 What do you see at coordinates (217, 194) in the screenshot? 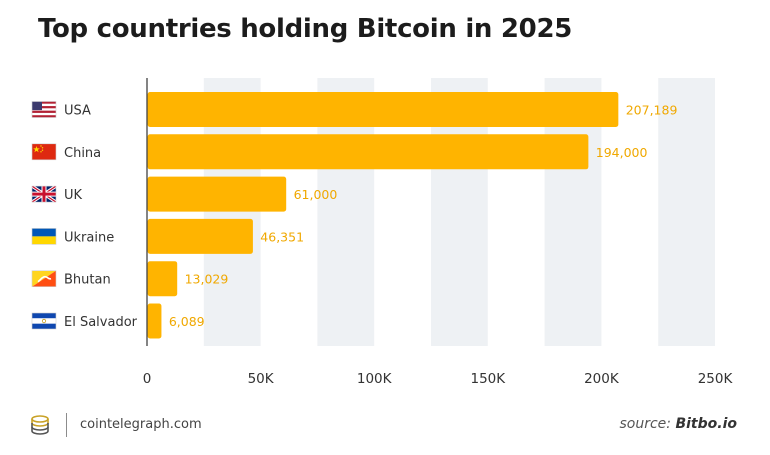
I see `bar-uk` at bounding box center [217, 194].